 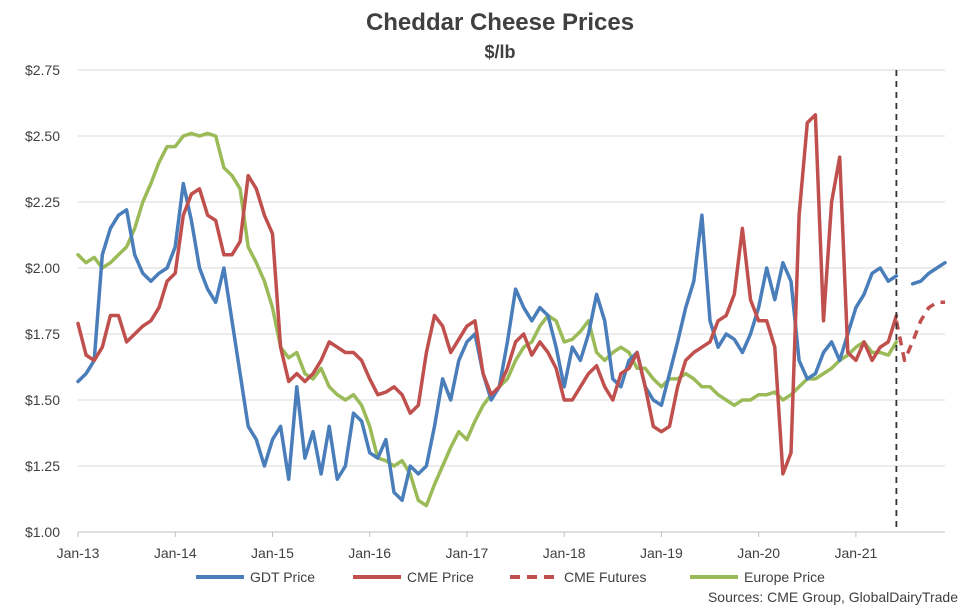 What do you see at coordinates (272, 553) in the screenshot?
I see `x-tick-label: Jan-15` at bounding box center [272, 553].